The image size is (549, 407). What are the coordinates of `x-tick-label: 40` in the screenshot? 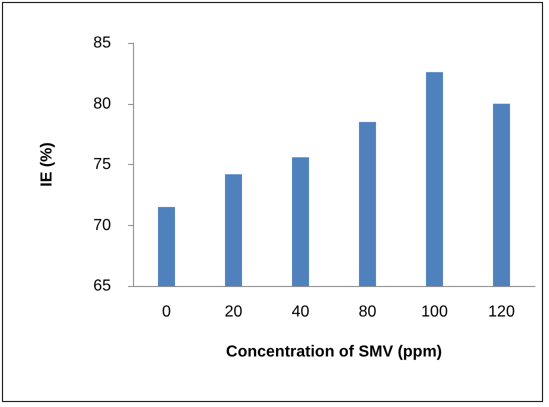 It's located at (301, 312).